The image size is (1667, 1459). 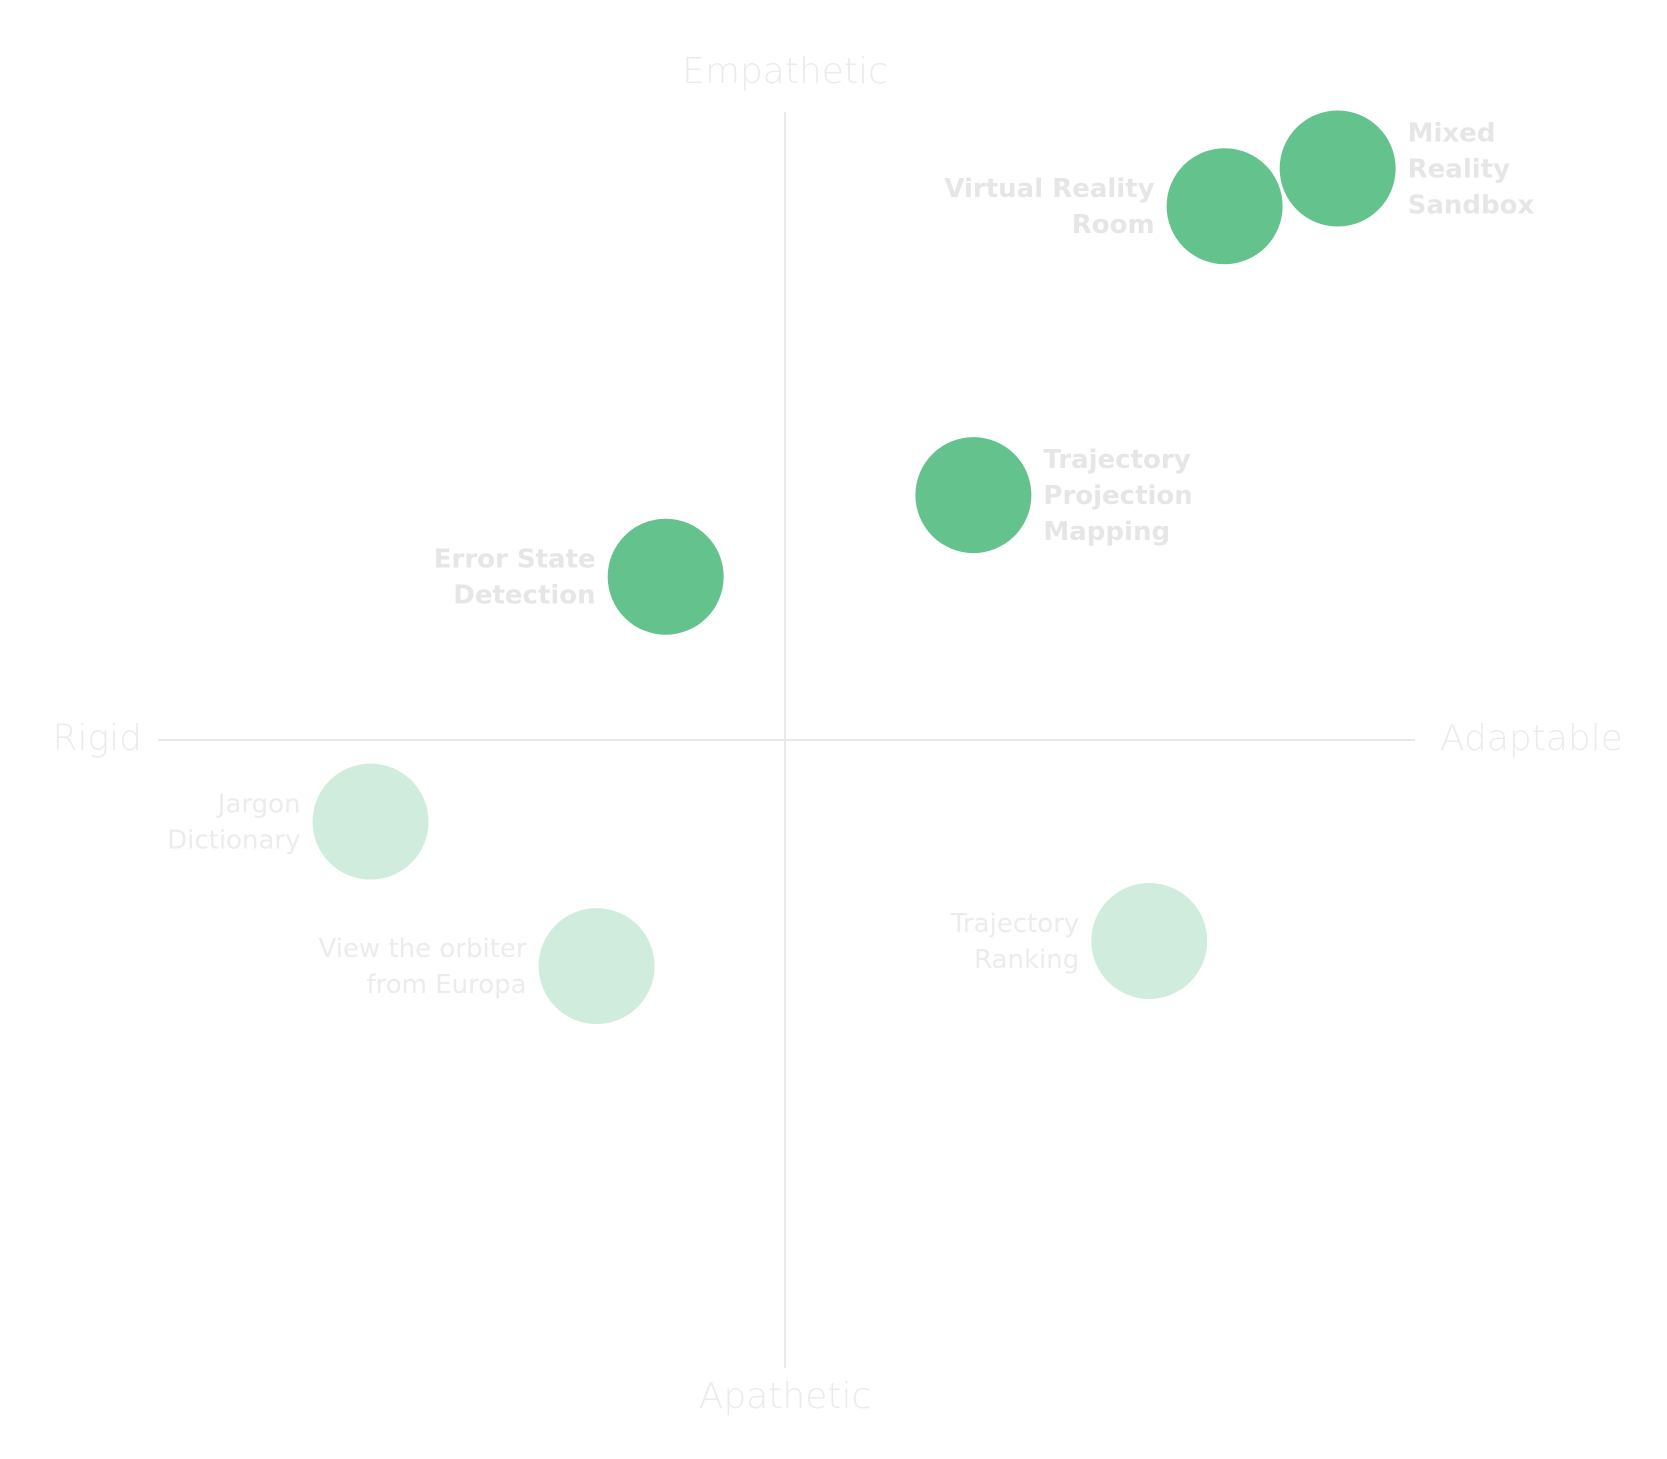 What do you see at coordinates (524, 596) in the screenshot?
I see `item-label-line: Detection` at bounding box center [524, 596].